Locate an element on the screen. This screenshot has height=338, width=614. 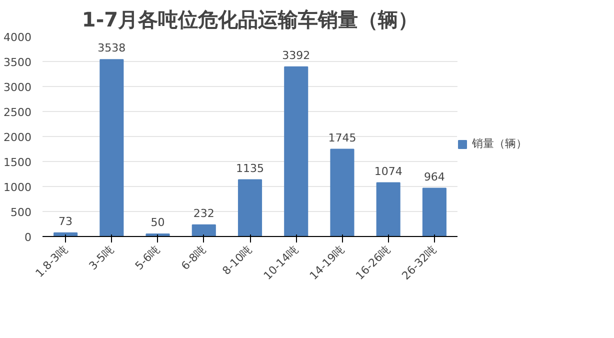
data-label: 3392 is located at coordinates (296, 55).